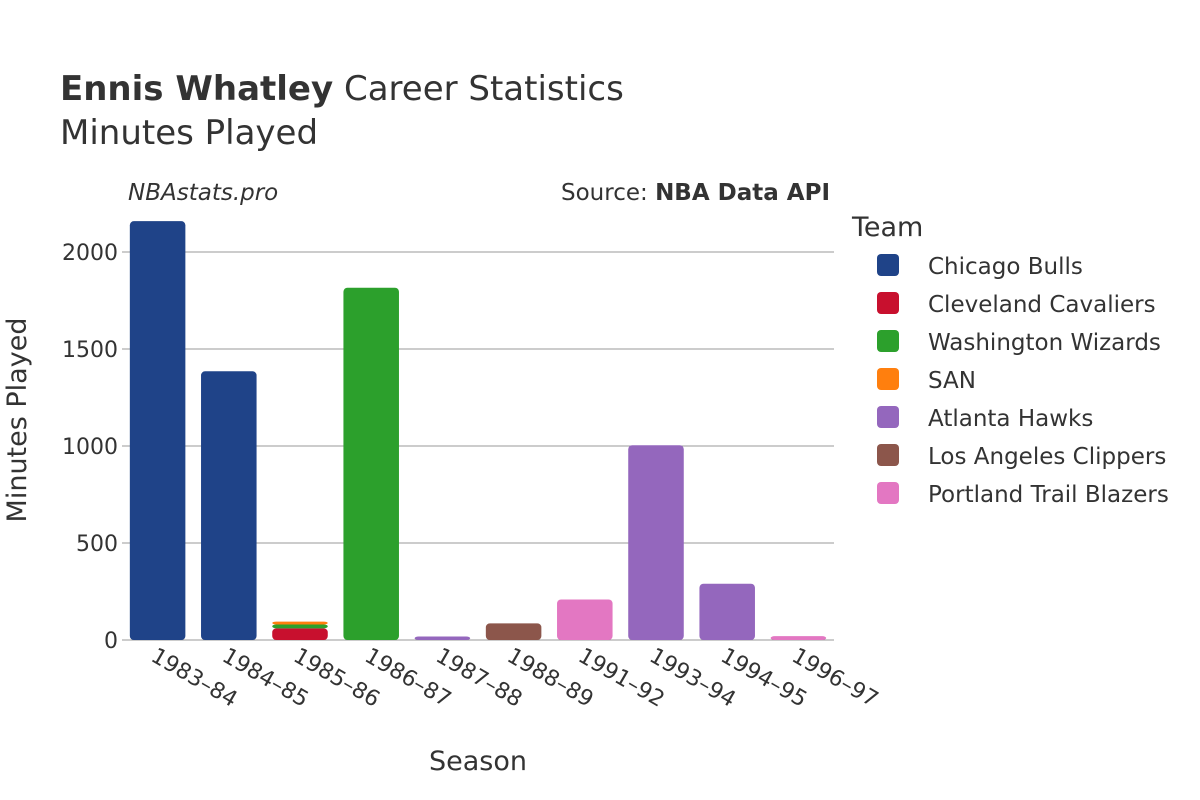 The height and width of the screenshot is (800, 1200). What do you see at coordinates (1042, 305) in the screenshot?
I see `legend-label: Cleveland Cavaliers` at bounding box center [1042, 305].